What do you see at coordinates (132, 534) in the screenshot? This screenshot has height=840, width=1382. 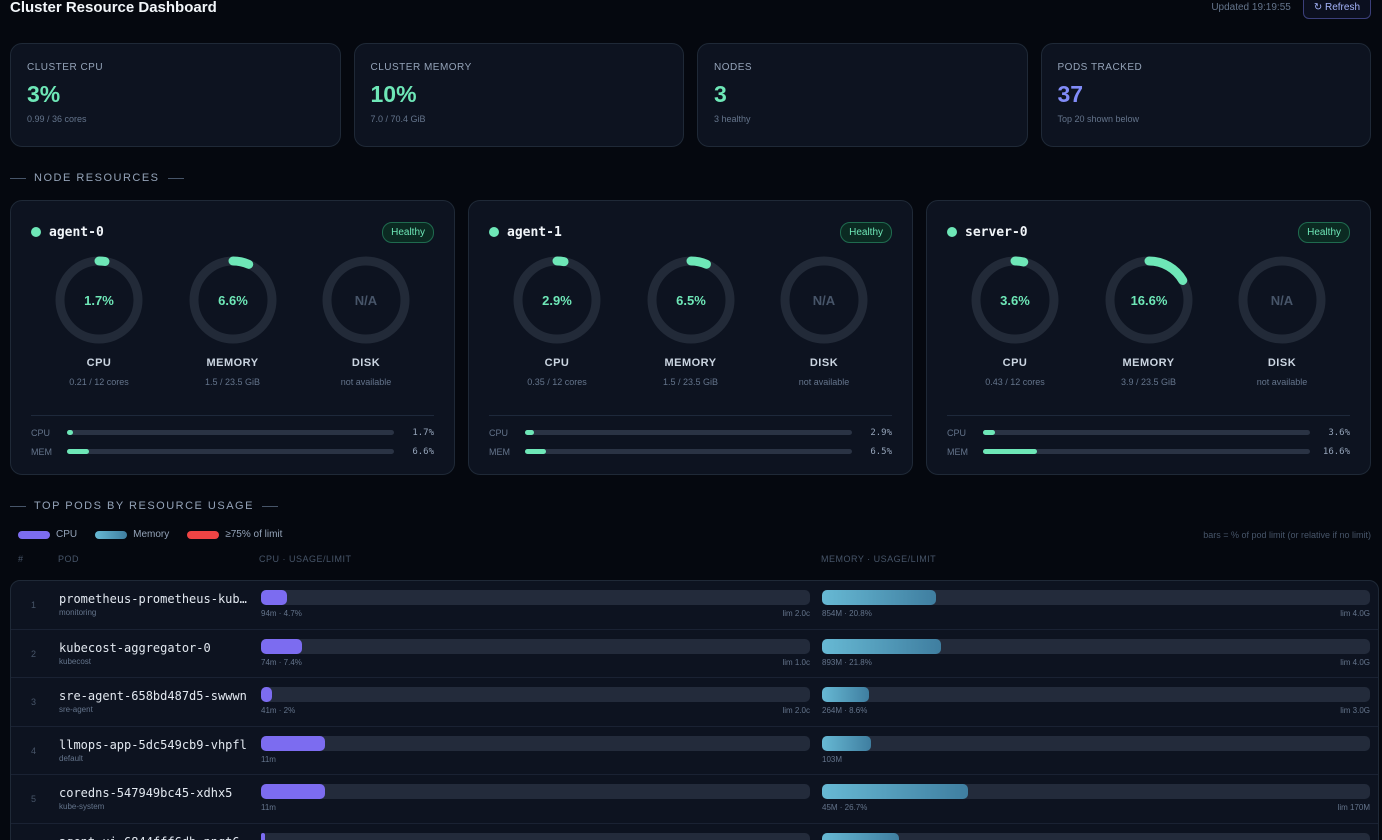 I see `legend-memory: Memory` at bounding box center [132, 534].